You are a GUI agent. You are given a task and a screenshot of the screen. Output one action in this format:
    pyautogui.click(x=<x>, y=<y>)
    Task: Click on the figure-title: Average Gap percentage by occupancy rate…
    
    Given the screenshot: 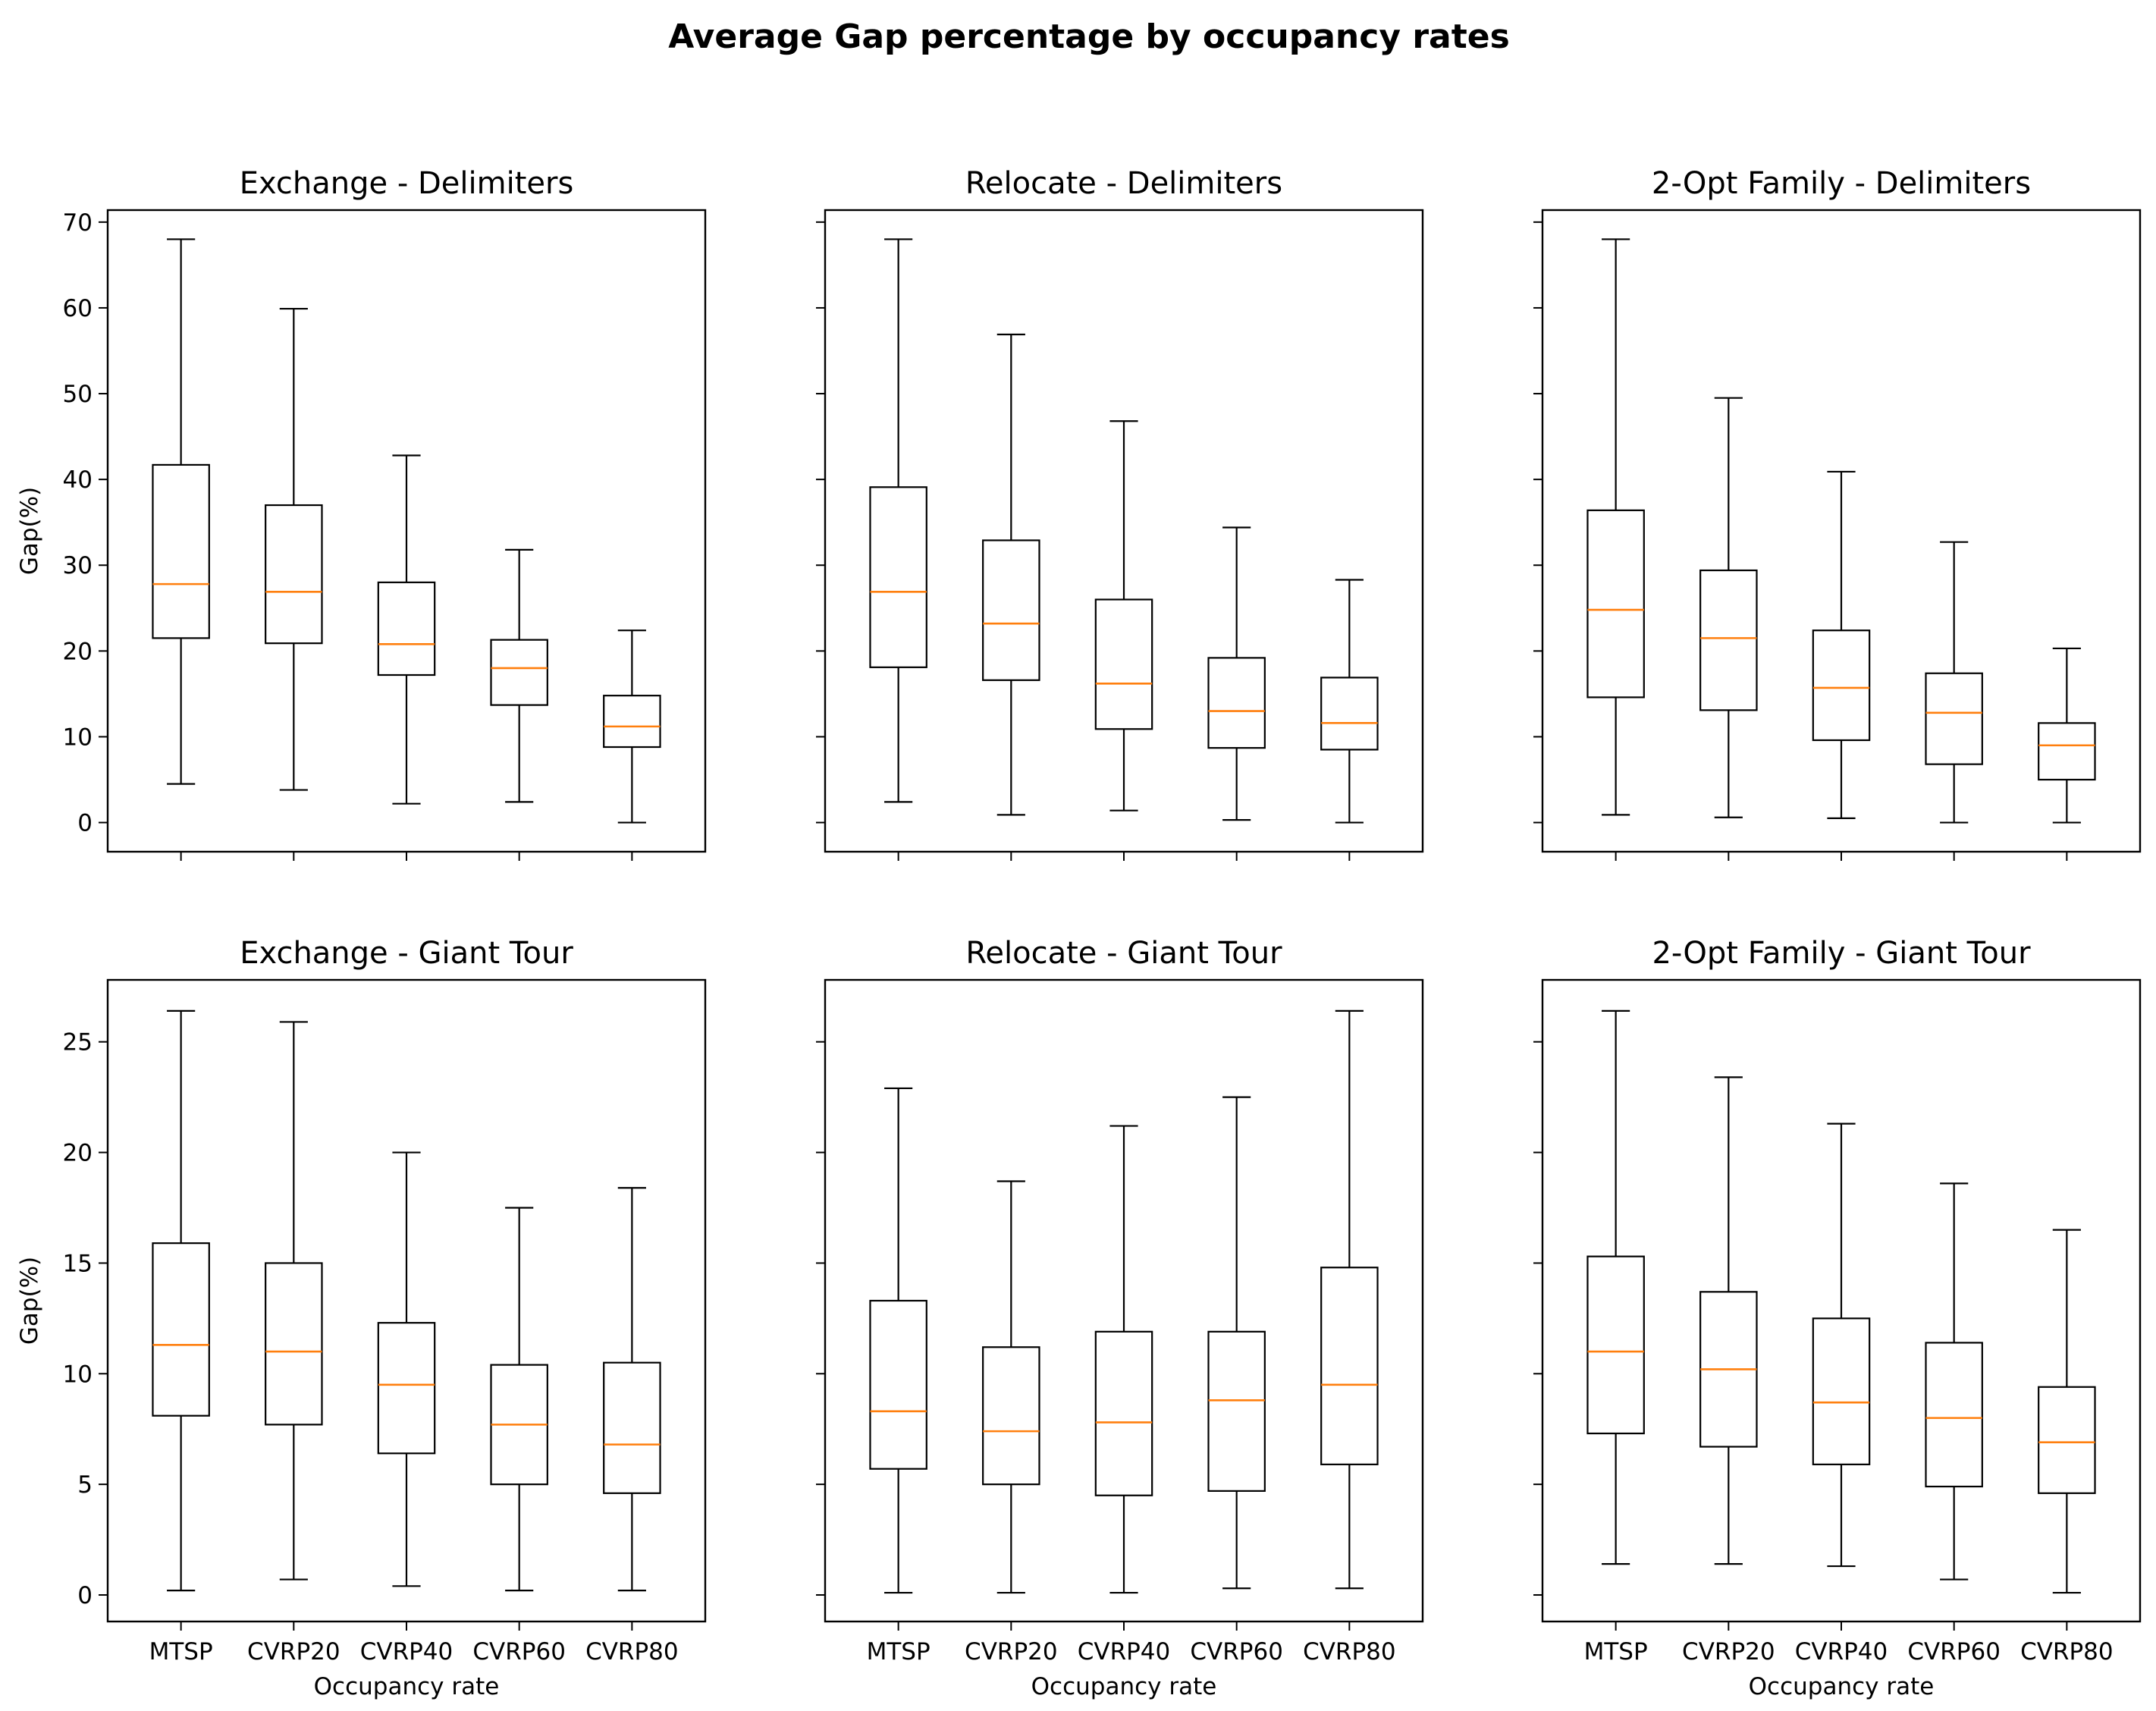 What is the action you would take?
    pyautogui.click(x=1089, y=36)
    